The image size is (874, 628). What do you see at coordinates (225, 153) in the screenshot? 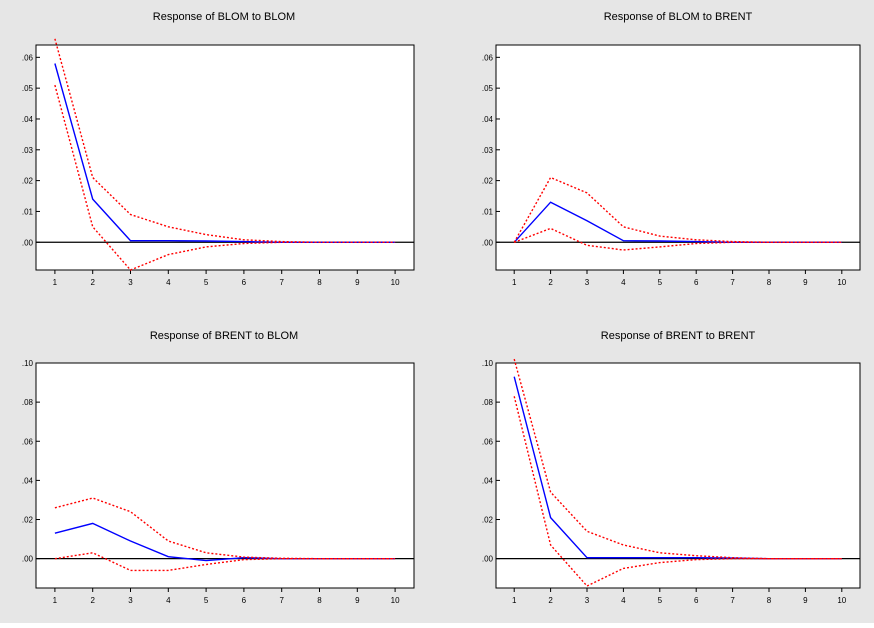
I see `response-line` at bounding box center [225, 153].